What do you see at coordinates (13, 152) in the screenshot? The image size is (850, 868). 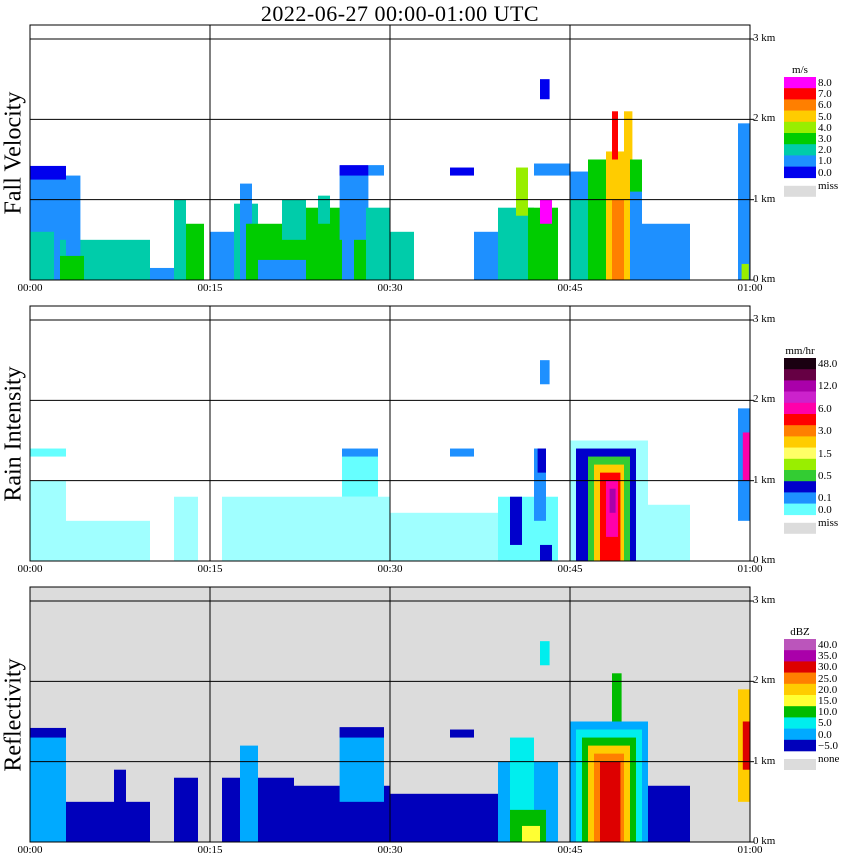 I see `panel-ylabel: Fall Velocity` at bounding box center [13, 152].